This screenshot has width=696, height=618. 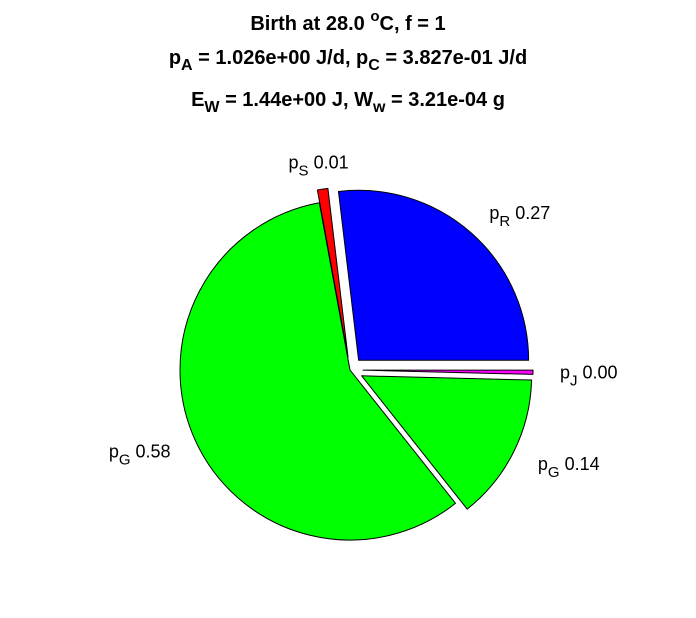 What do you see at coordinates (379, 107) in the screenshot?
I see `chart-title-line-3-part: w` at bounding box center [379, 107].